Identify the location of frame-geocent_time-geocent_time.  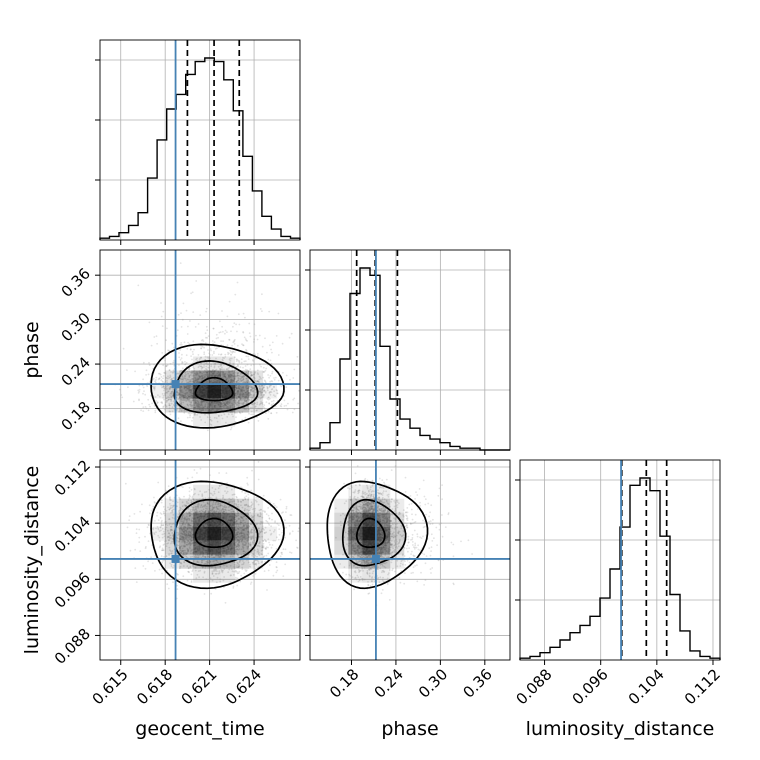
(200, 140).